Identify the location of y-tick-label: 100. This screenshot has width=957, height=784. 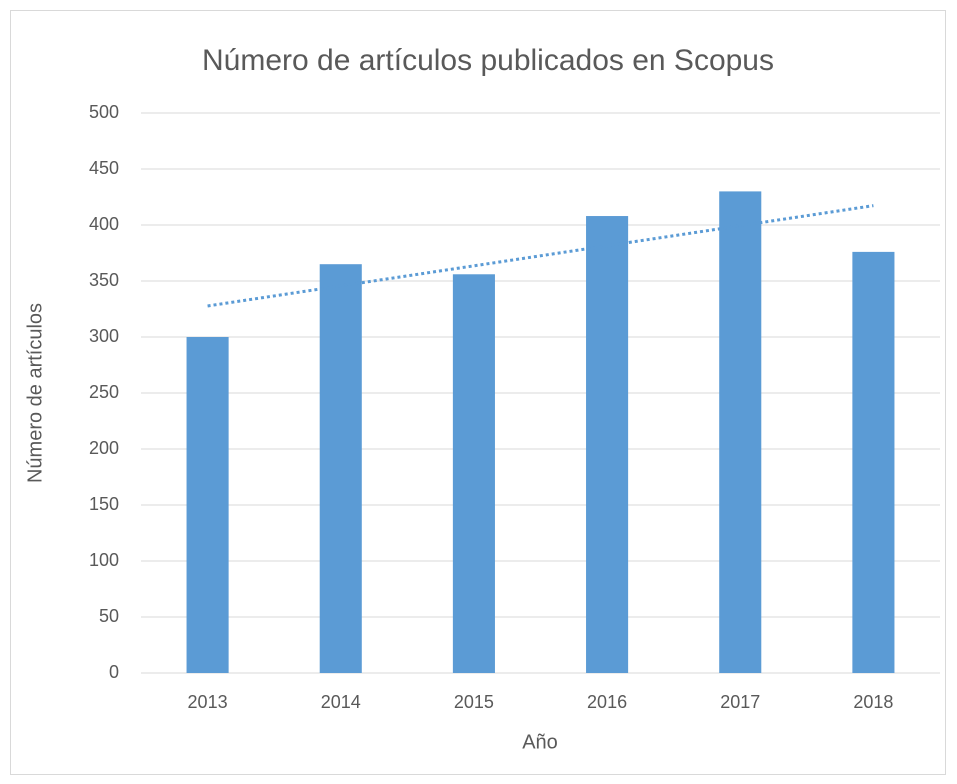
(104, 560).